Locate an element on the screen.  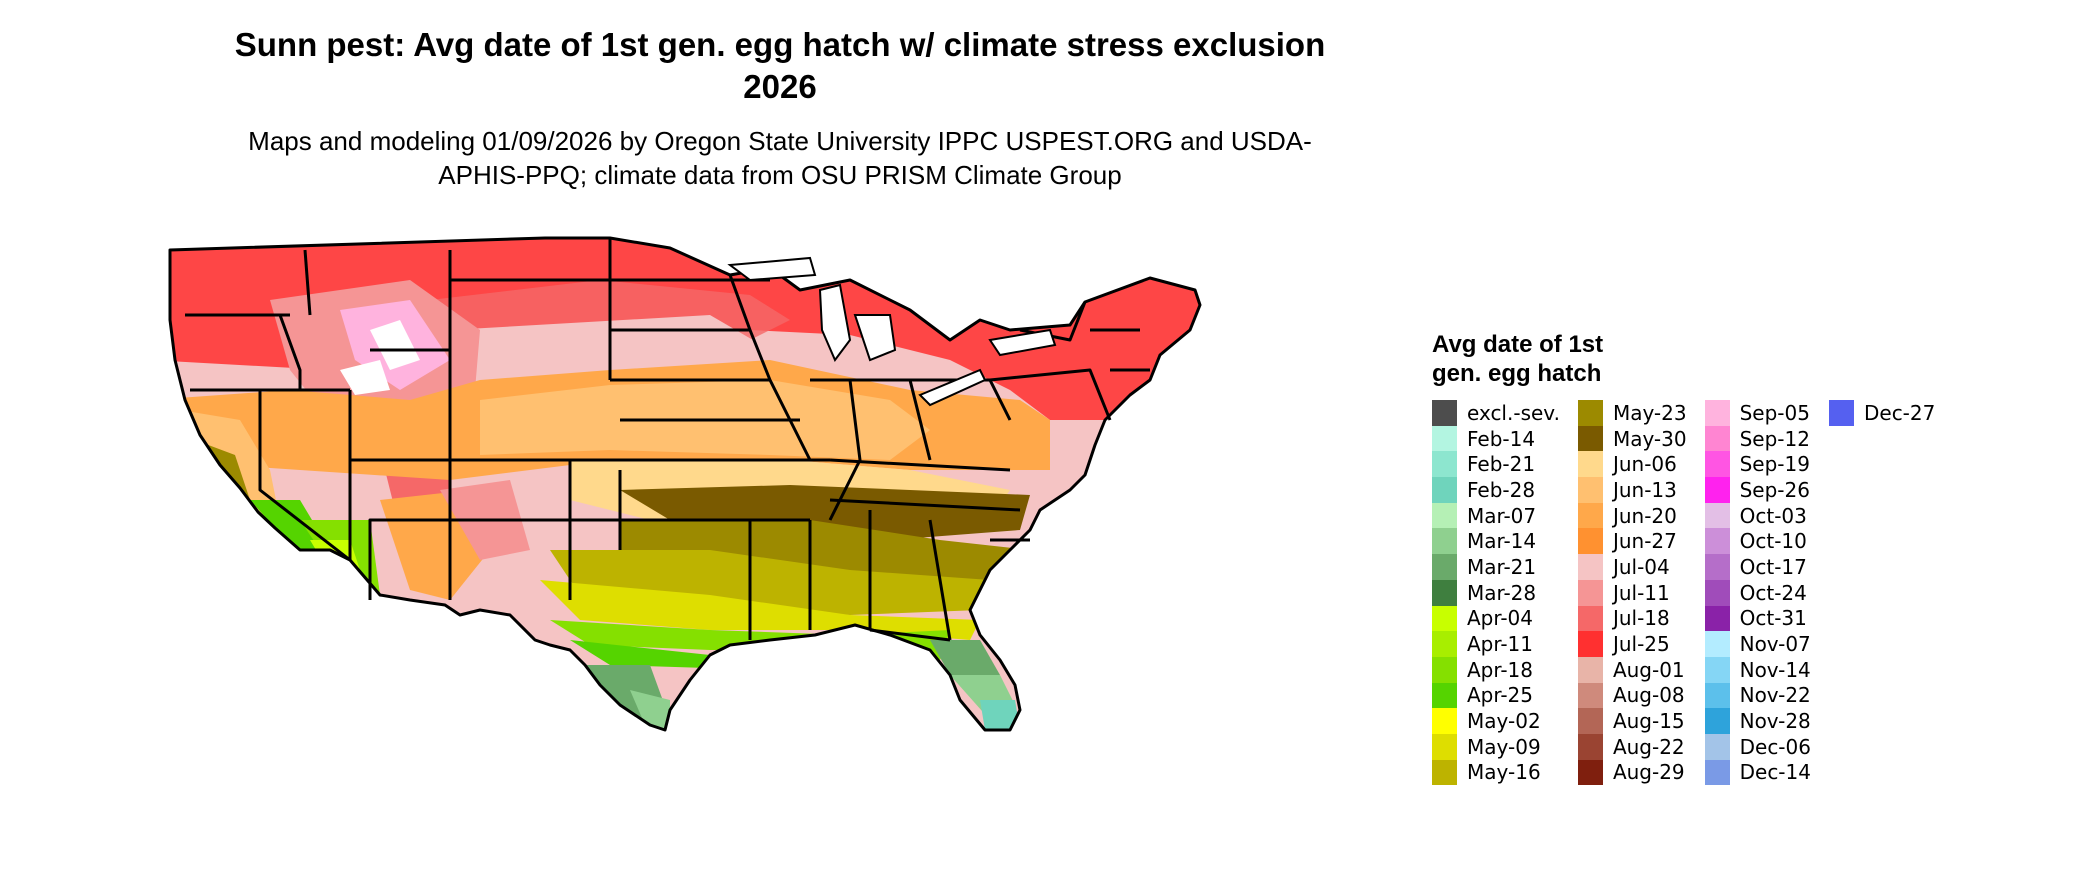
legend-label: Sep-19 is located at coordinates (1774, 464).